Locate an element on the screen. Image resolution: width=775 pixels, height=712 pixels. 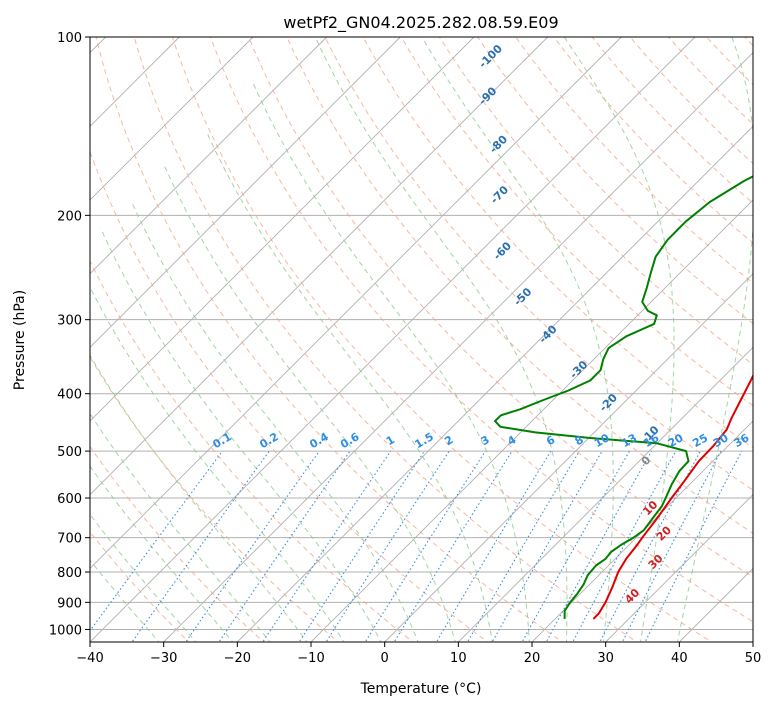
x-tick-label: 10 is located at coordinates (458, 658).